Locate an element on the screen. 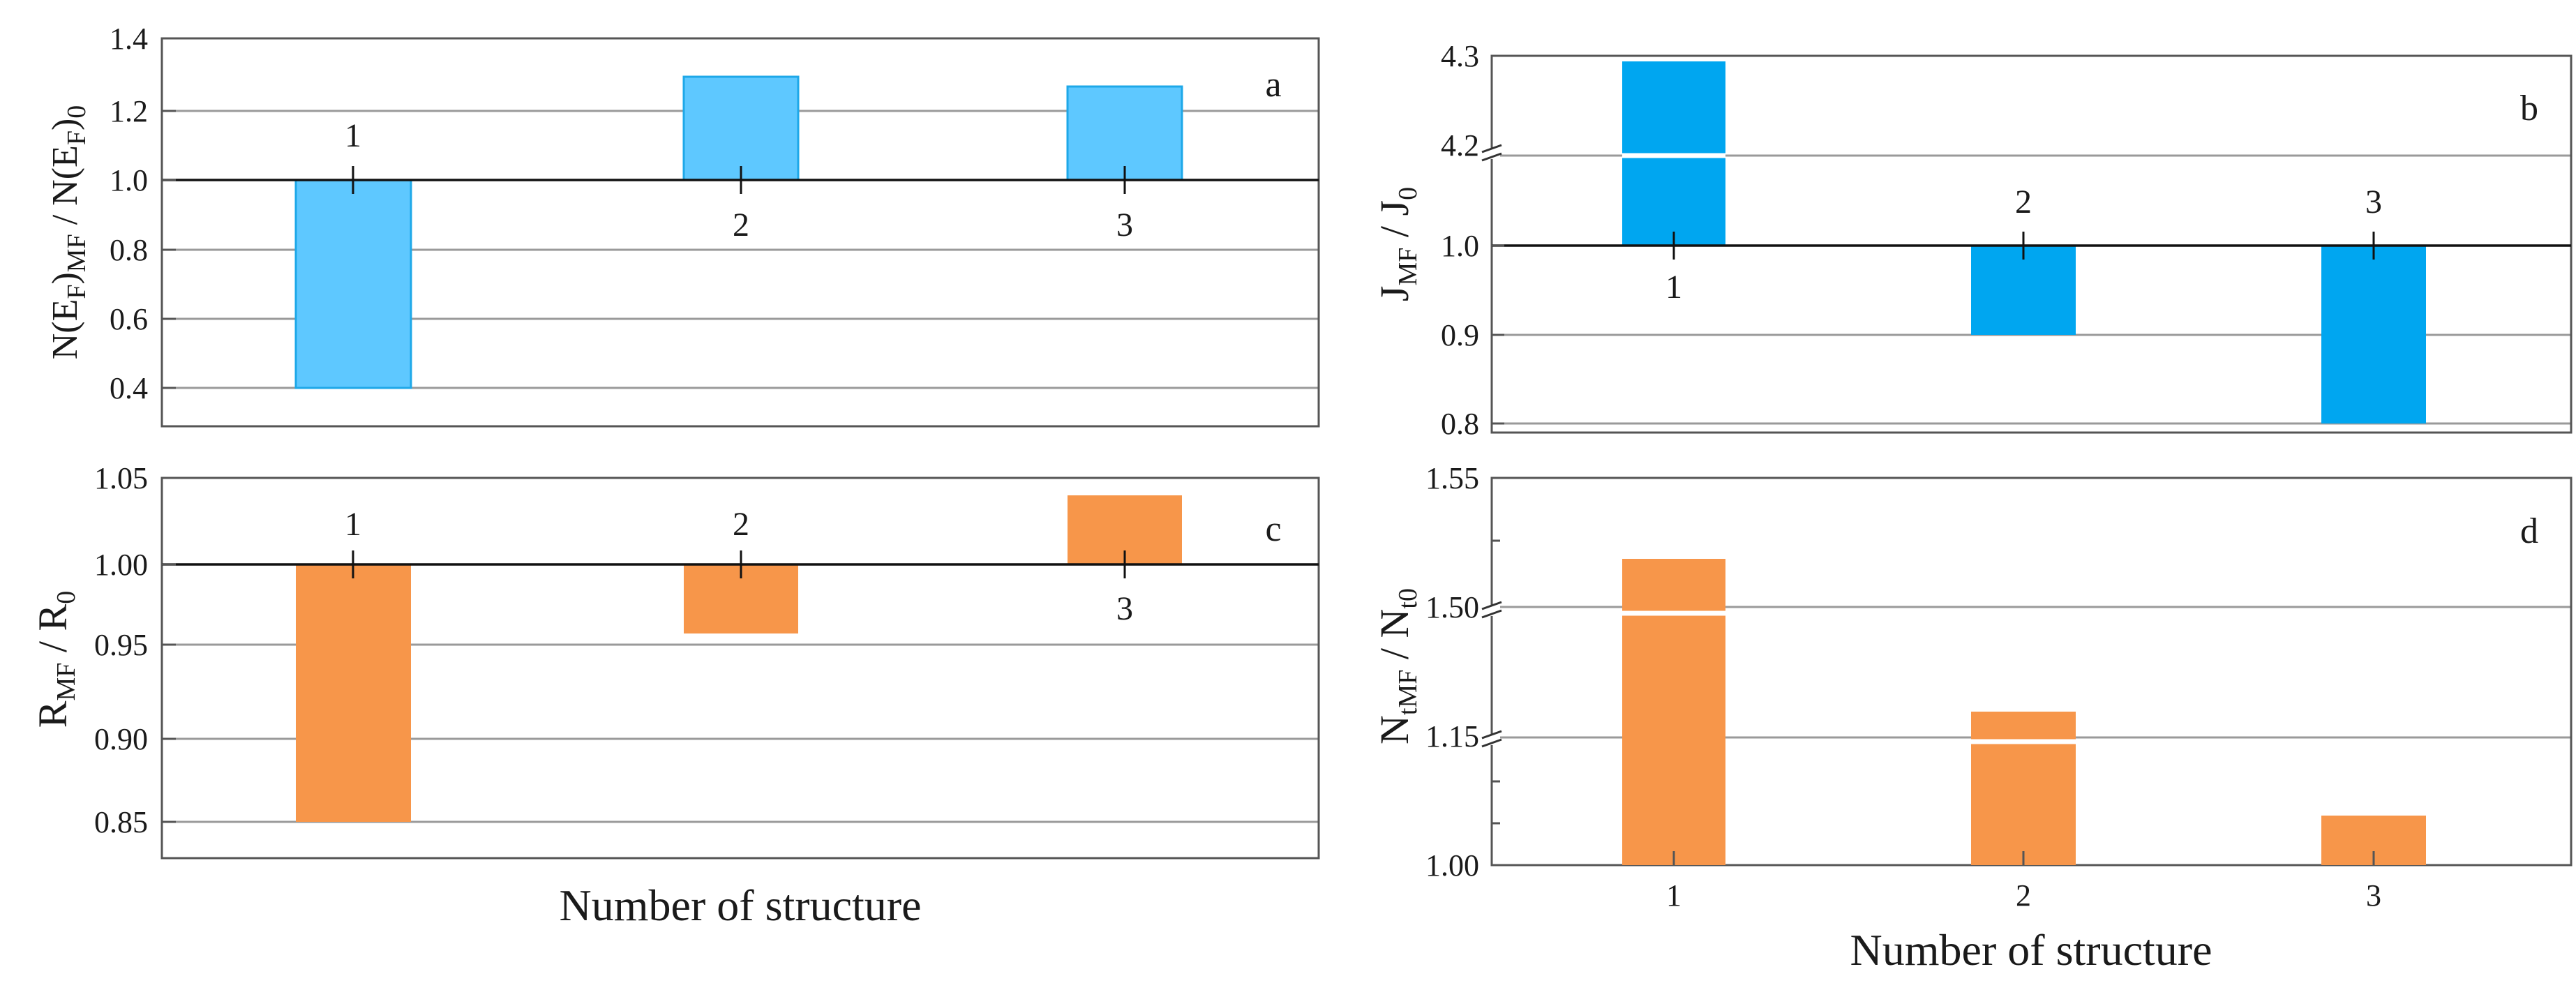  panel-b-ytick-label: 4.3 is located at coordinates (1460, 56).